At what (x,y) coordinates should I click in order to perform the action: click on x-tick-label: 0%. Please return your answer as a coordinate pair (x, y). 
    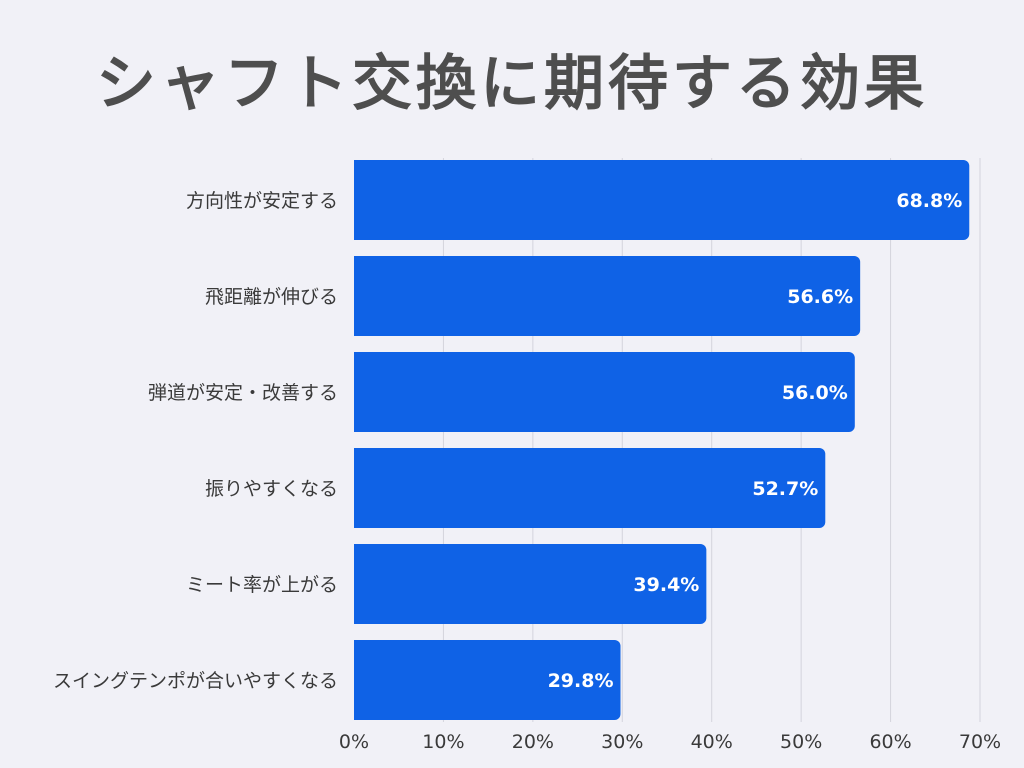
    Looking at the image, I should click on (354, 742).